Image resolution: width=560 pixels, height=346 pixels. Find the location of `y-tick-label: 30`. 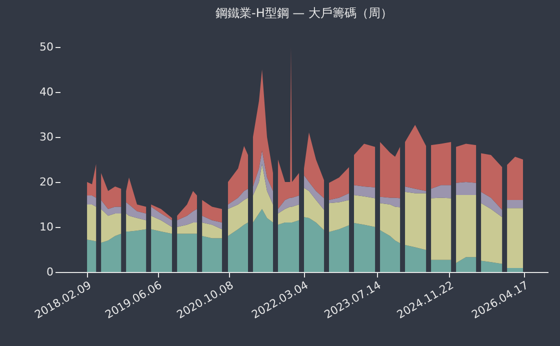

y-tick-label: 30 is located at coordinates (47, 137).